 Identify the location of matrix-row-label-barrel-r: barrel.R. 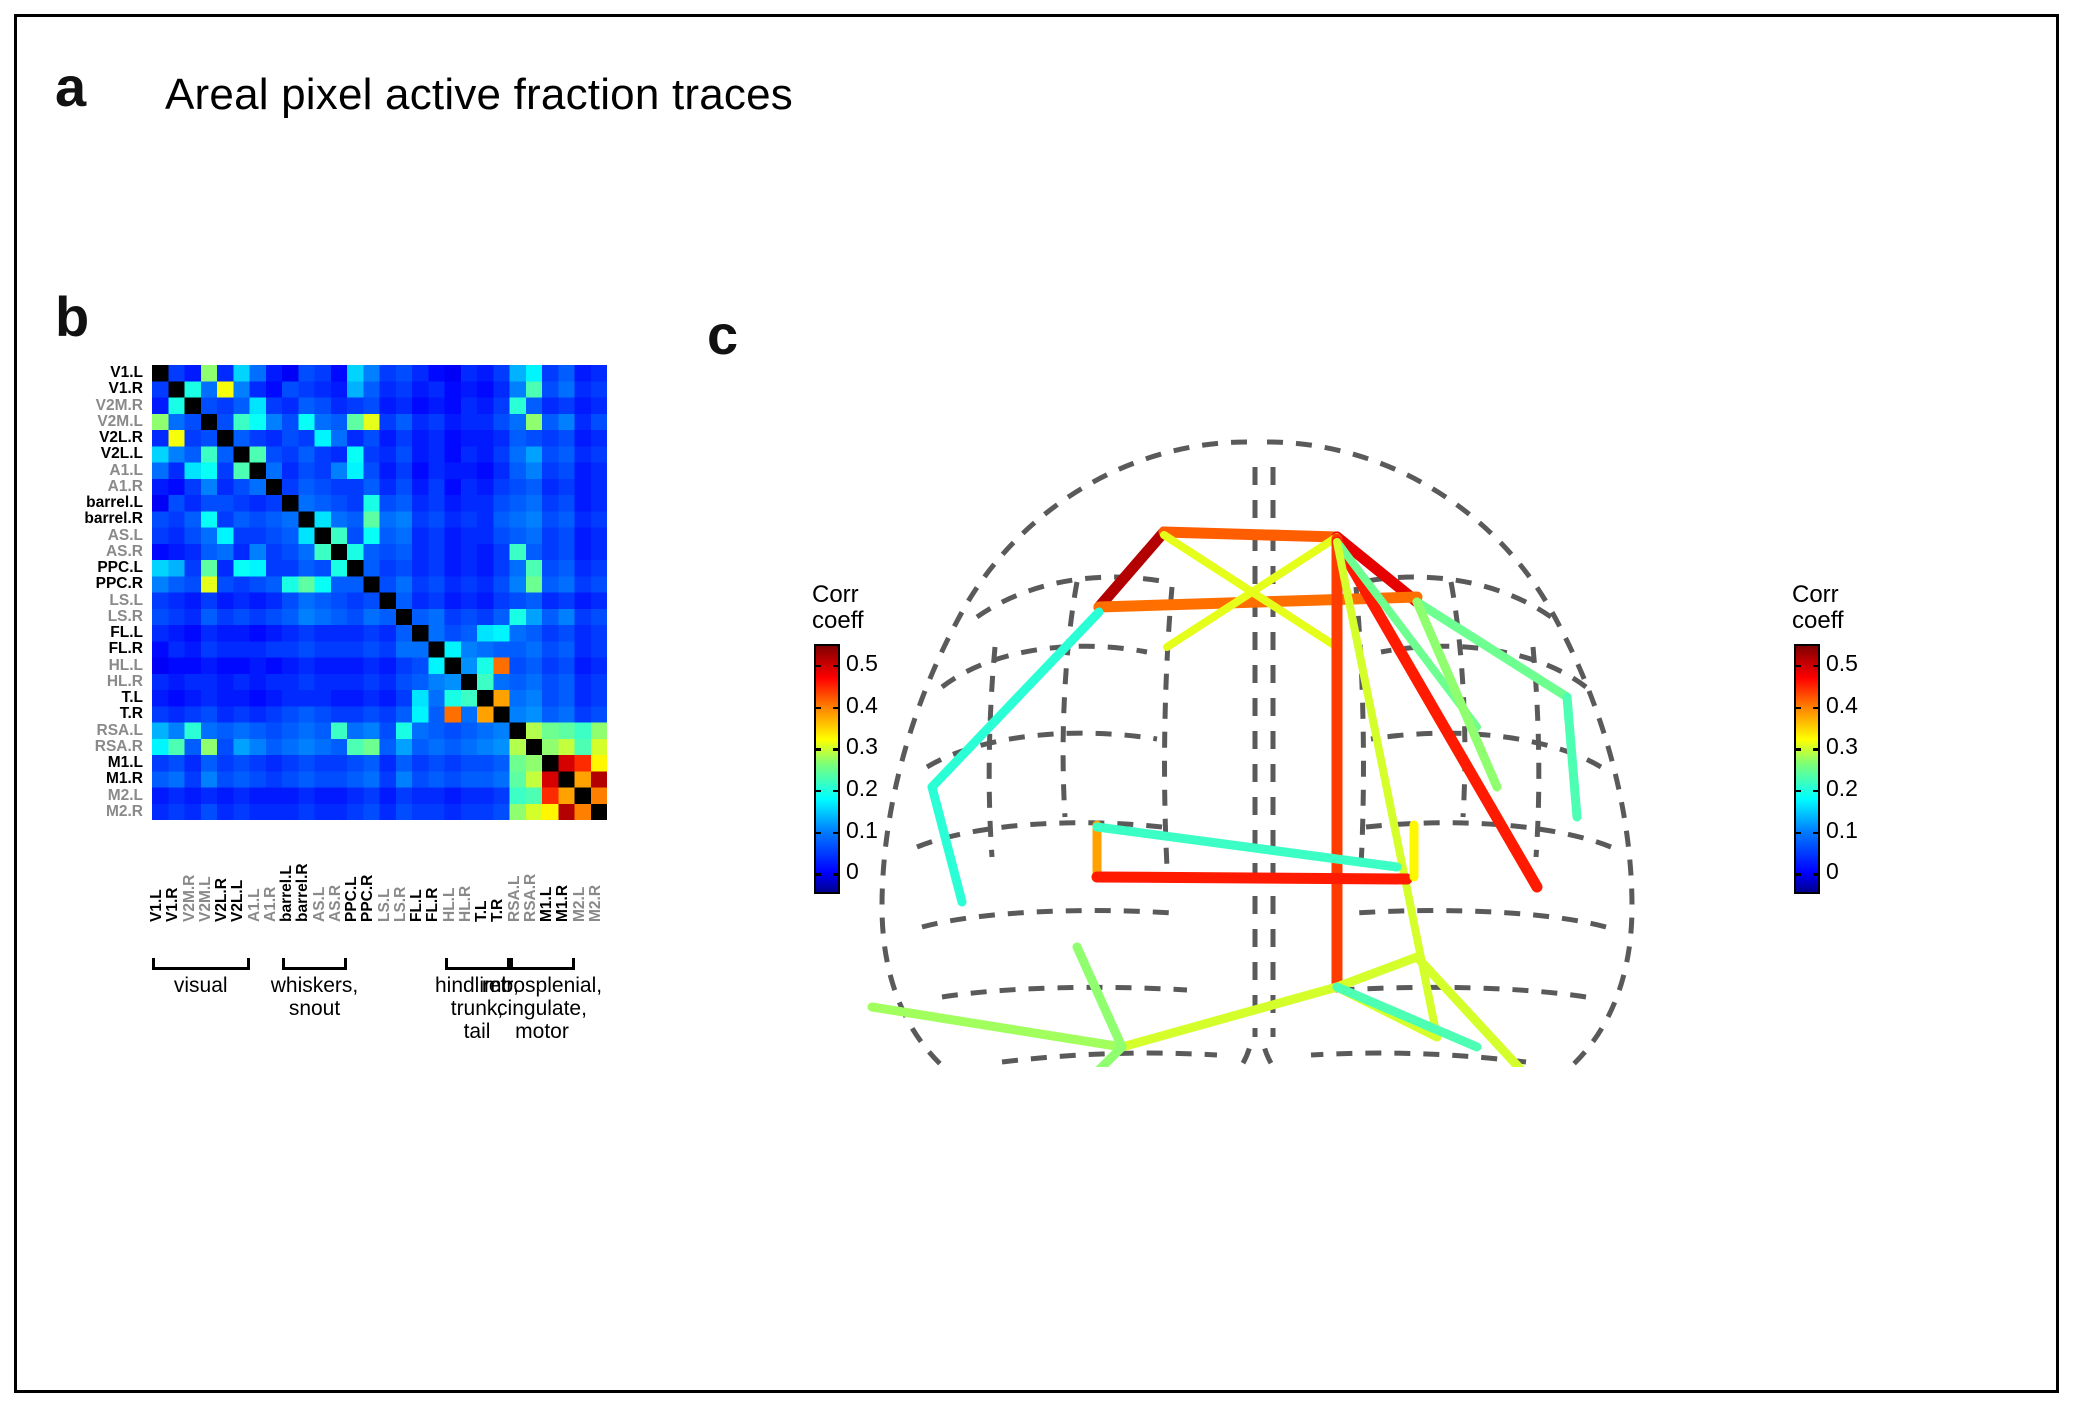
(113, 519).